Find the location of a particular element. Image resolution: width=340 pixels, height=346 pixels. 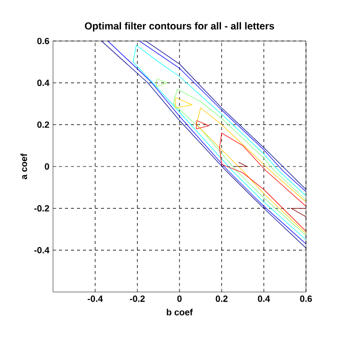

x-tick-label: 0.2 is located at coordinates (222, 299).